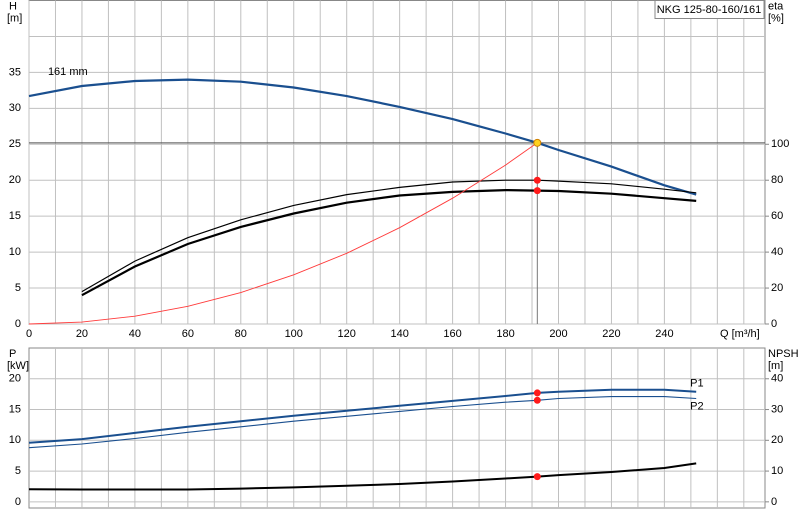 Image resolution: width=800 pixels, height=520 pixels. Describe the element at coordinates (505, 334) in the screenshot. I see `x-tick-label: 180` at that location.